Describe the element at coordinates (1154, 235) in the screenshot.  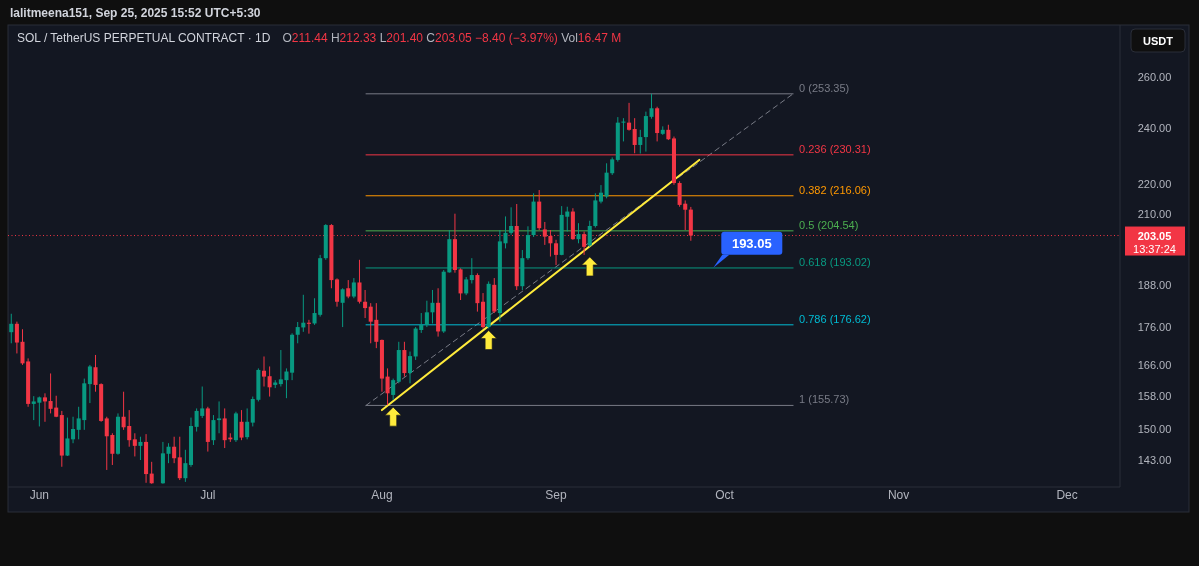
I see `ref-line-label: 203.05` at that location.